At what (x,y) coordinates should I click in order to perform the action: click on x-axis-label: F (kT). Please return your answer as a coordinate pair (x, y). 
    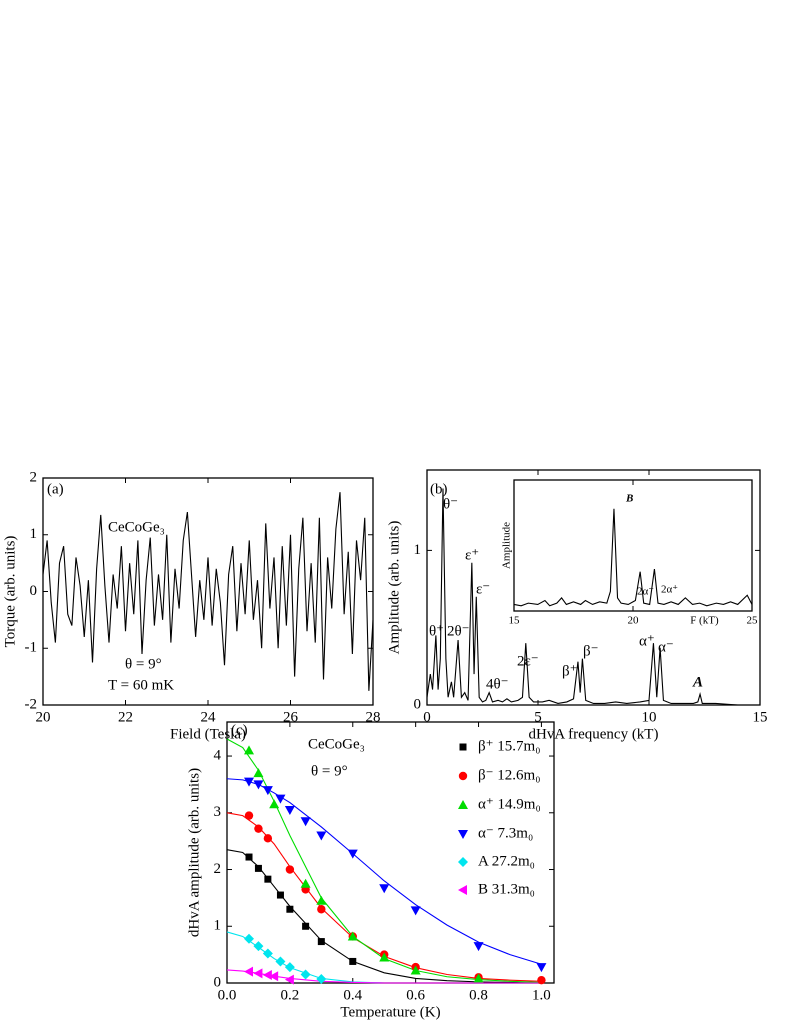
    Looking at the image, I should click on (704, 621).